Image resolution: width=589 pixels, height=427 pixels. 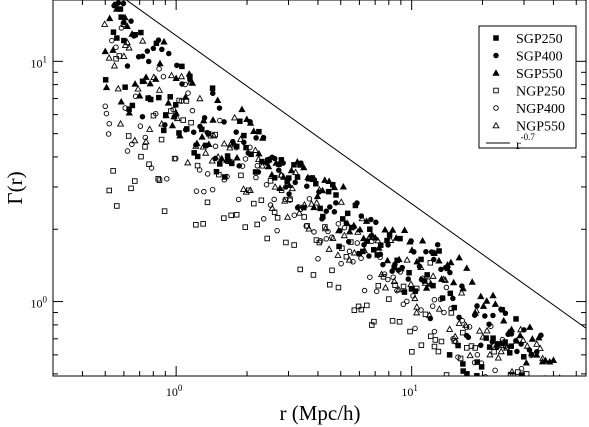 I want to click on legend-label: NGP550, so click(x=540, y=127).